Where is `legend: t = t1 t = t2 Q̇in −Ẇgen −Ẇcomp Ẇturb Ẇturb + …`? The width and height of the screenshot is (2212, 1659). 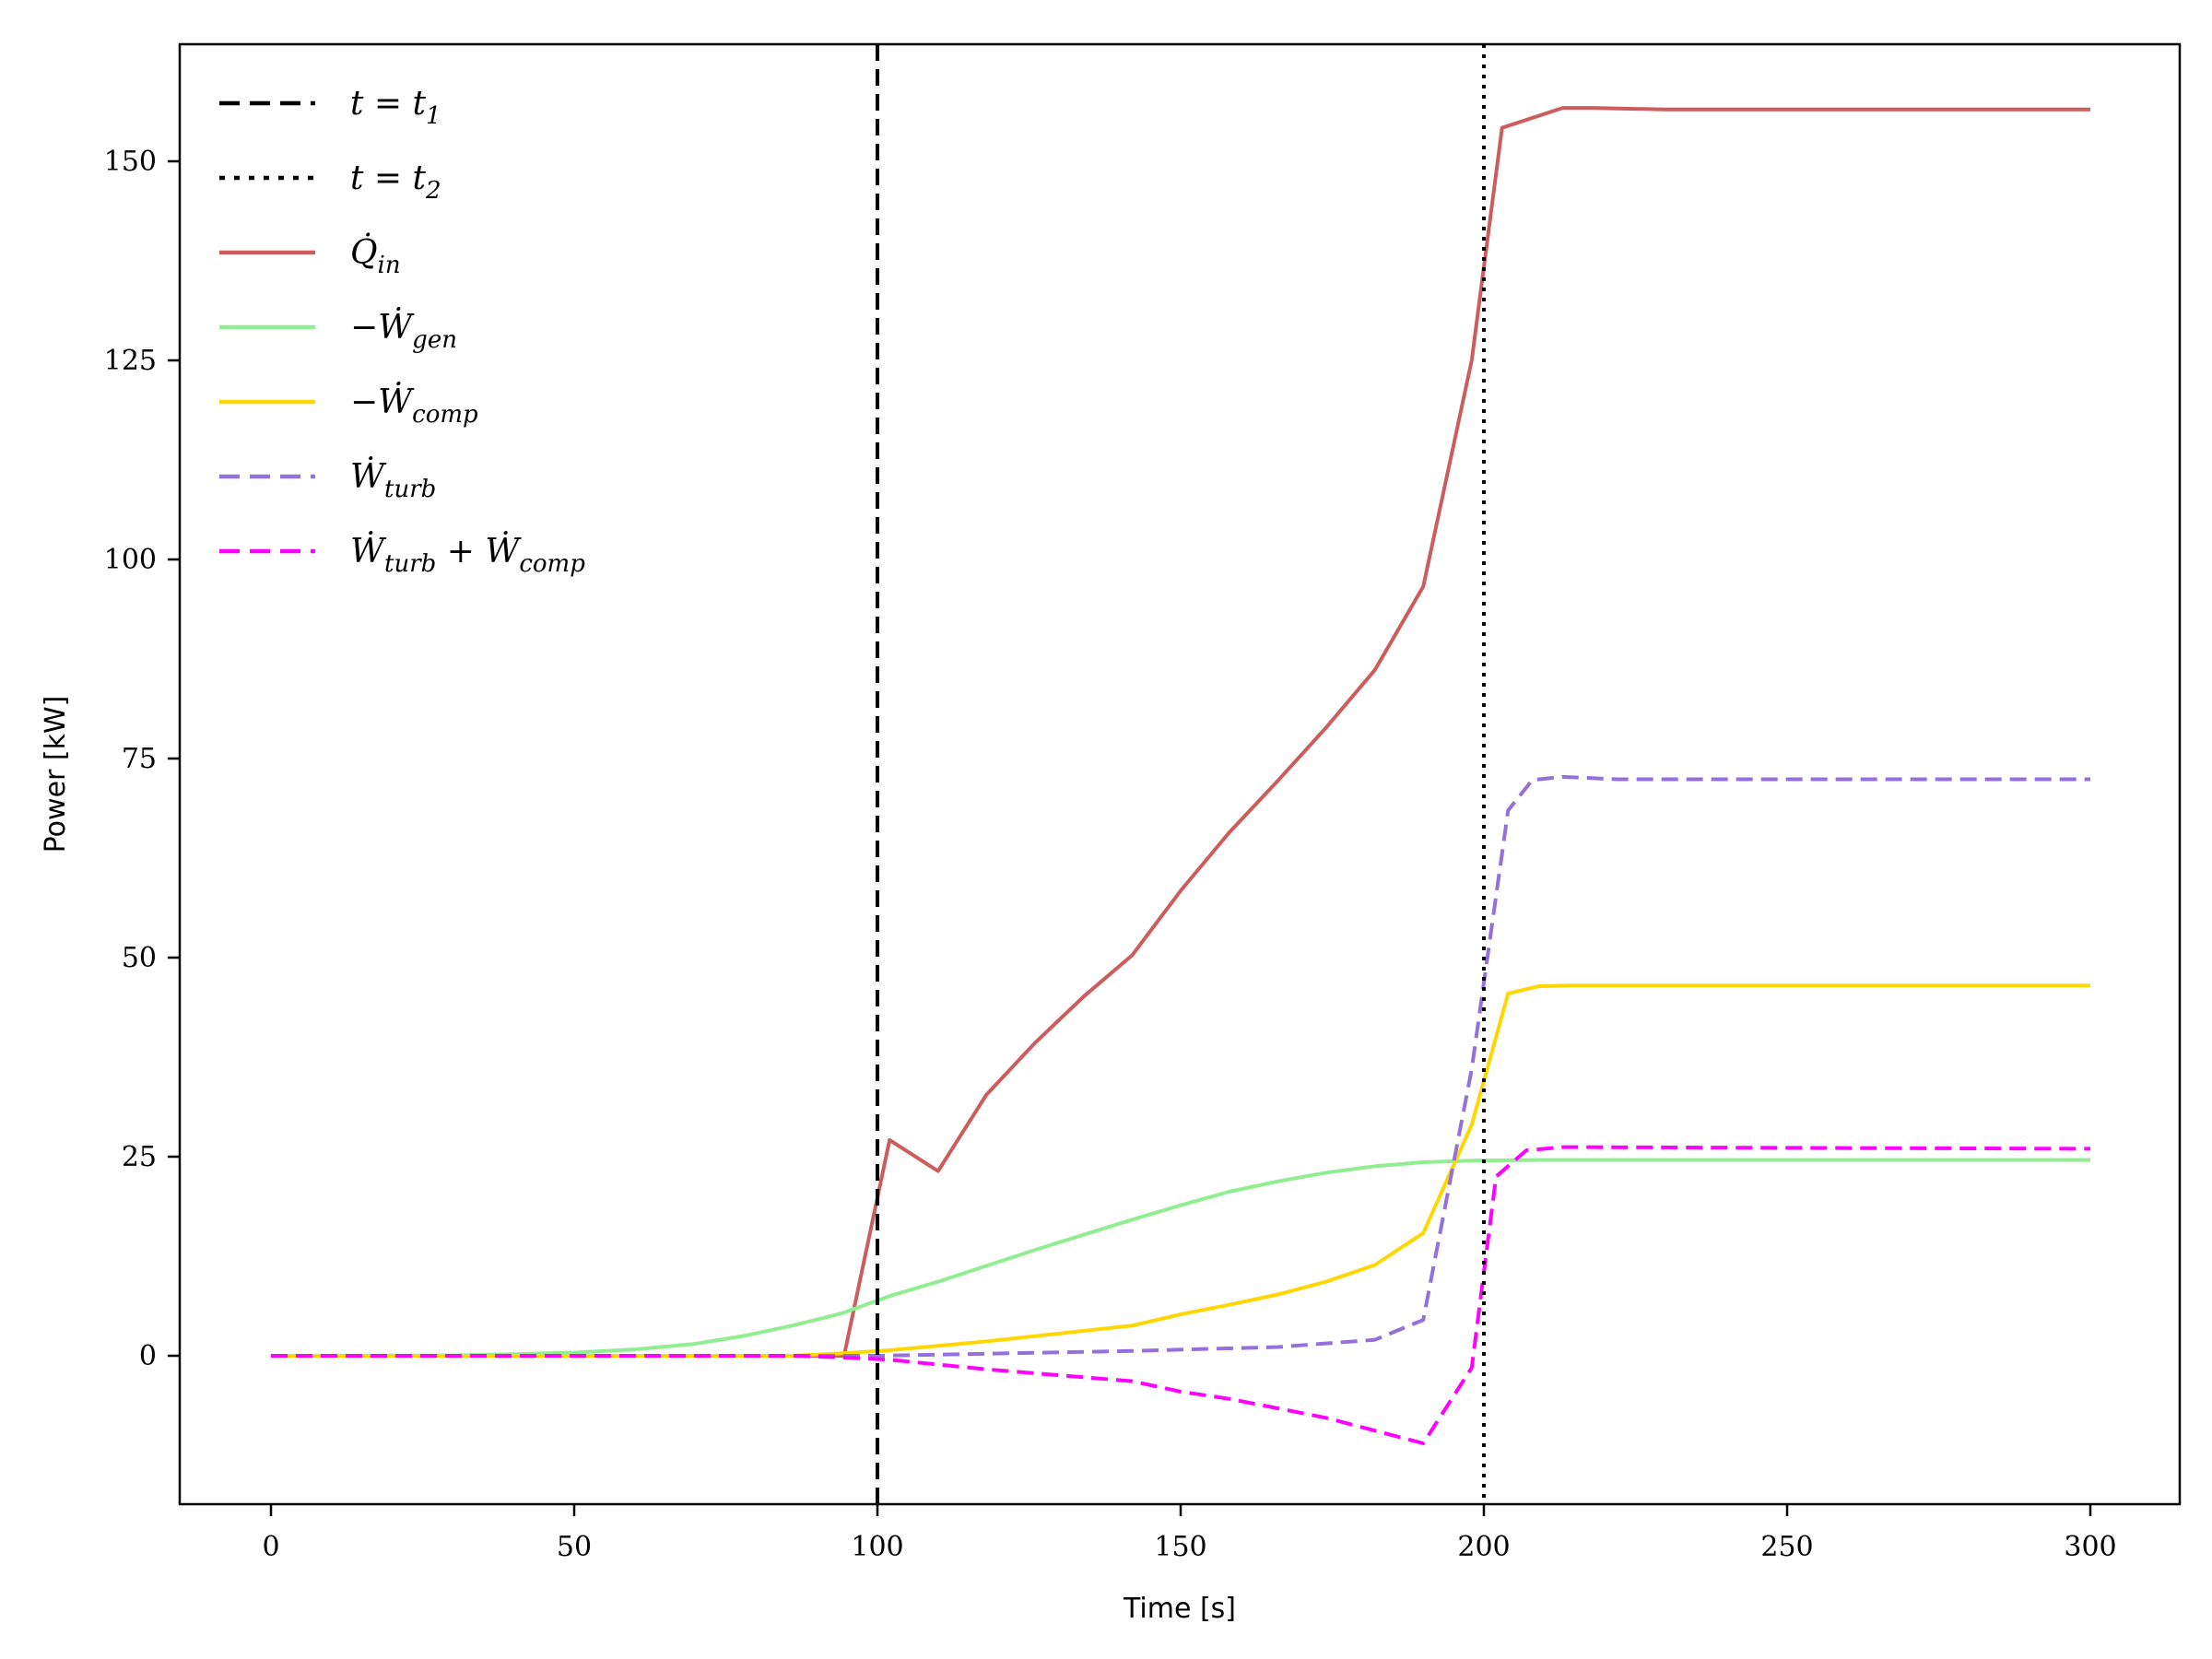
legend: t = t1 t = t2 Q̇in −Ẇgen −Ẇcomp Ẇturb Ẇturb + … is located at coordinates (402, 331).